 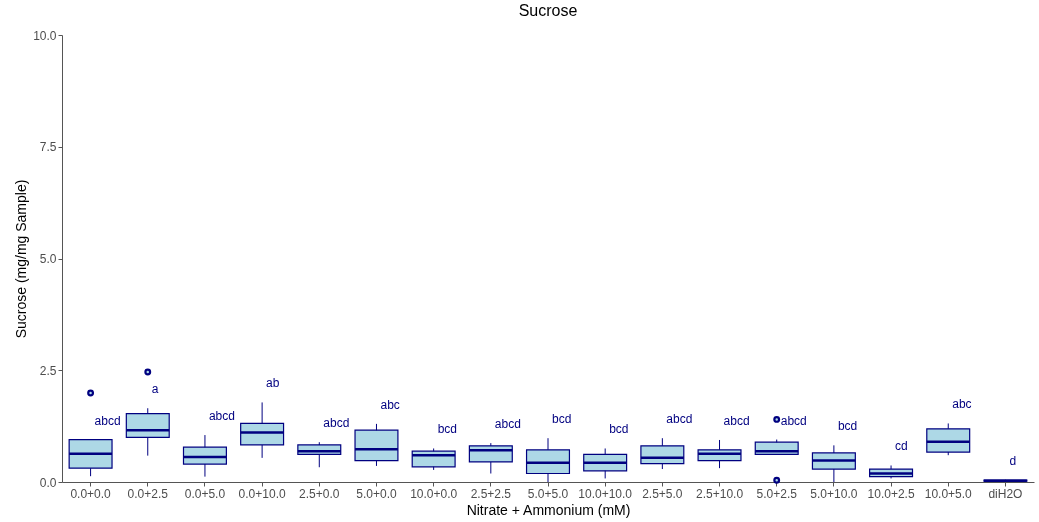 I want to click on x-tick-label: 0.0+0.0, so click(x=91, y=493).